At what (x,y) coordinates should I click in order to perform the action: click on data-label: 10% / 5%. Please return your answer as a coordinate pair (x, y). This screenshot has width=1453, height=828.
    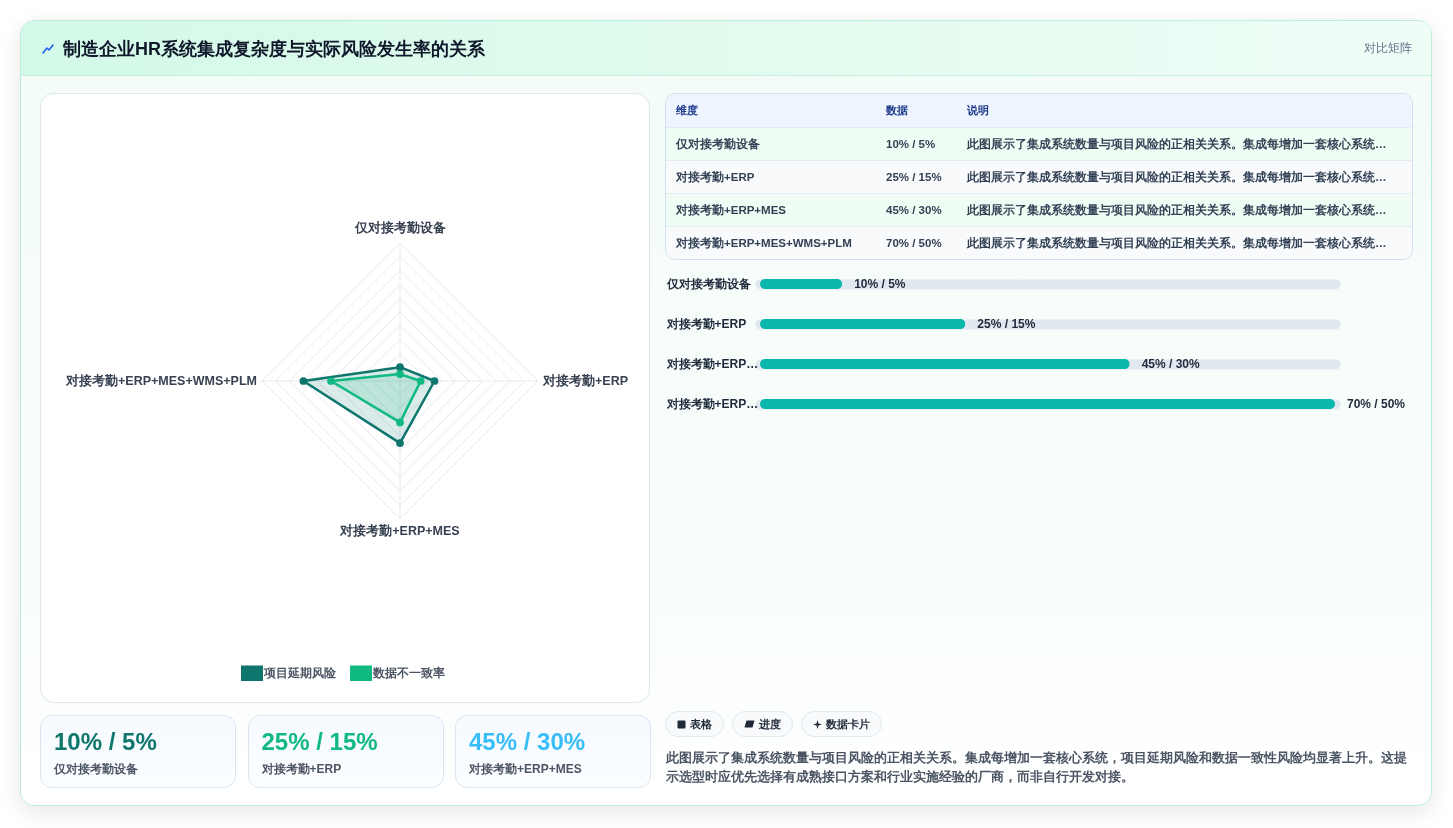
    Looking at the image, I should click on (880, 284).